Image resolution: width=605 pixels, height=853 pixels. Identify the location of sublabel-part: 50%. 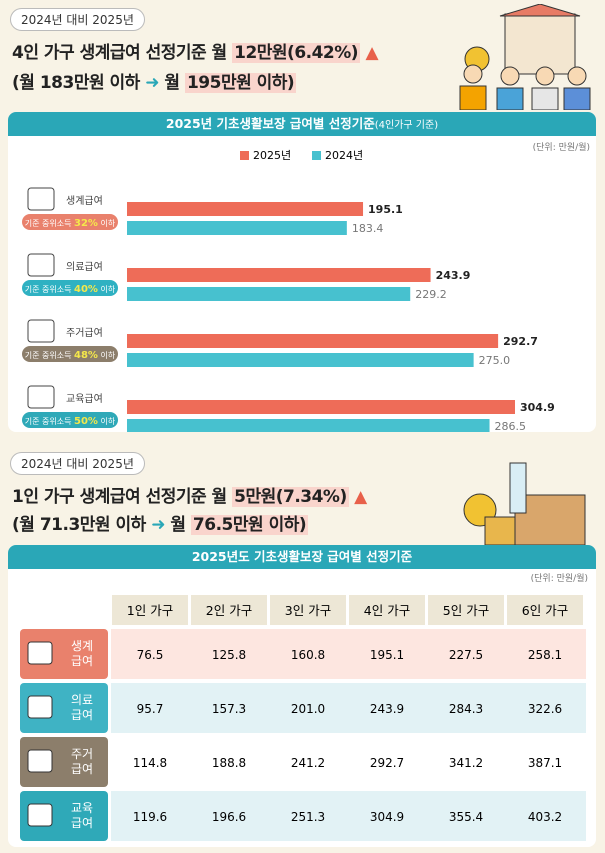
(86, 421).